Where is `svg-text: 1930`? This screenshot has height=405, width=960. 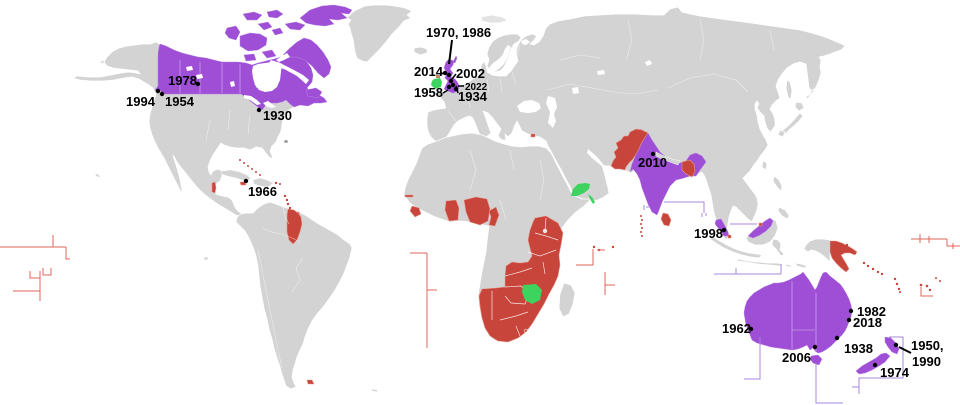 svg-text: 1930 is located at coordinates (277, 115).